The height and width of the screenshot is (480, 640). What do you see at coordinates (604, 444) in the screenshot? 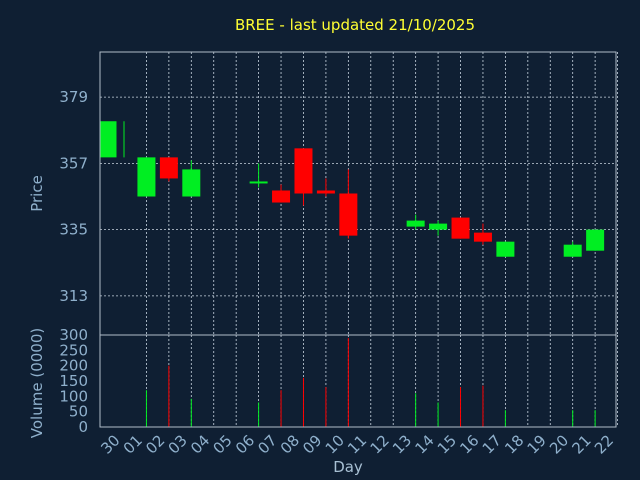
I see `x-tick-label: 22` at bounding box center [604, 444].